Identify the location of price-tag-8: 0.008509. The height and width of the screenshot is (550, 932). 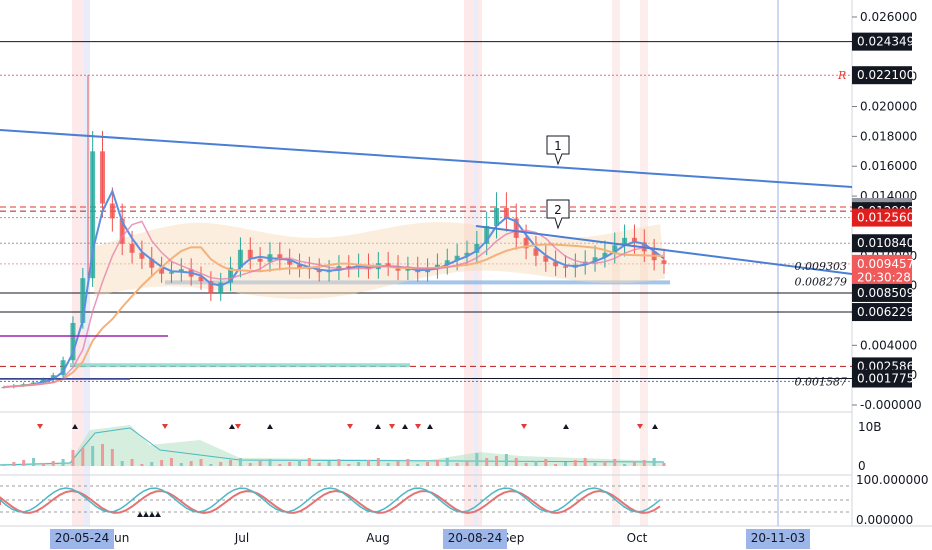
(885, 293).